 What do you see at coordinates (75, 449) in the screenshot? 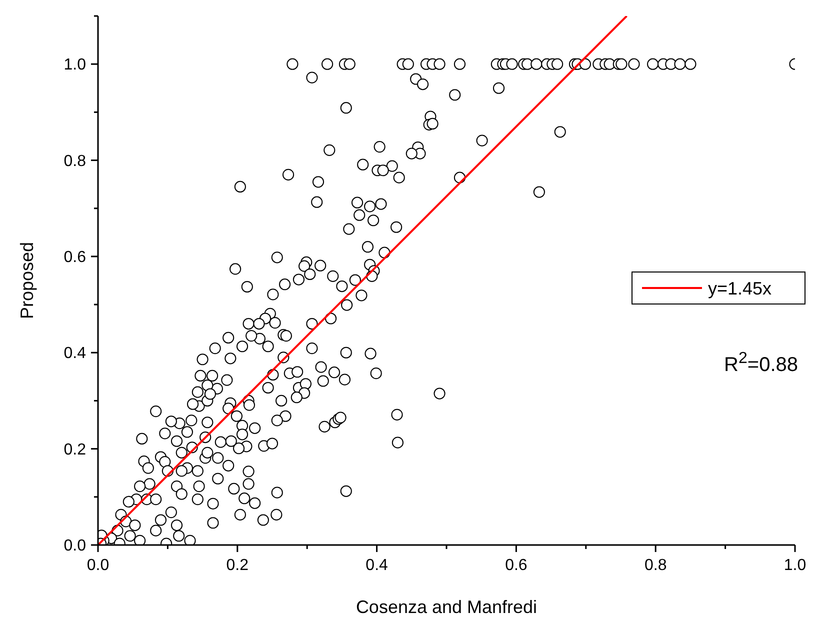
I see `y-tick-label: 0.2` at bounding box center [75, 449].